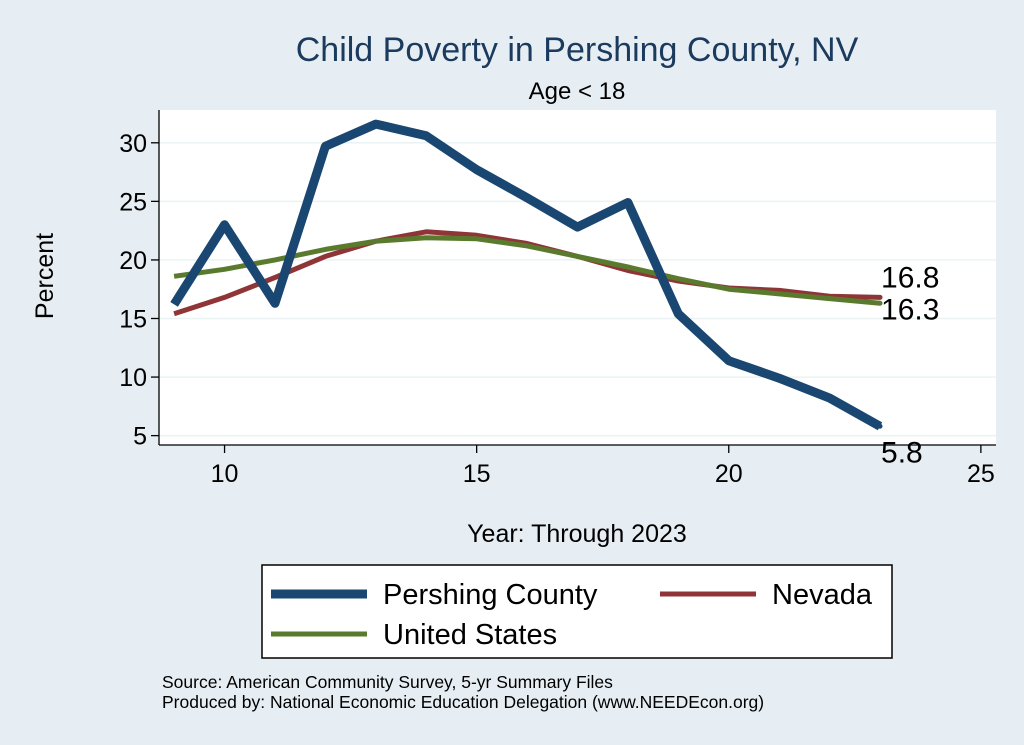  I want to click on legend: Pershing County Nevada United States, so click(577, 611).